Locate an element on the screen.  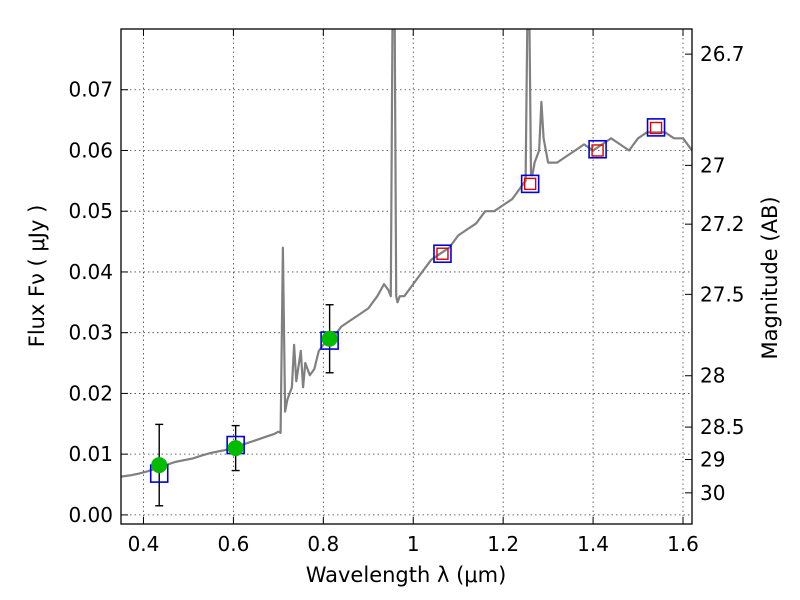
y-axis: 0.00 0.01 0.02 0.03 0.04 0.05 0.06 0.07 is located at coordinates (98, 302).